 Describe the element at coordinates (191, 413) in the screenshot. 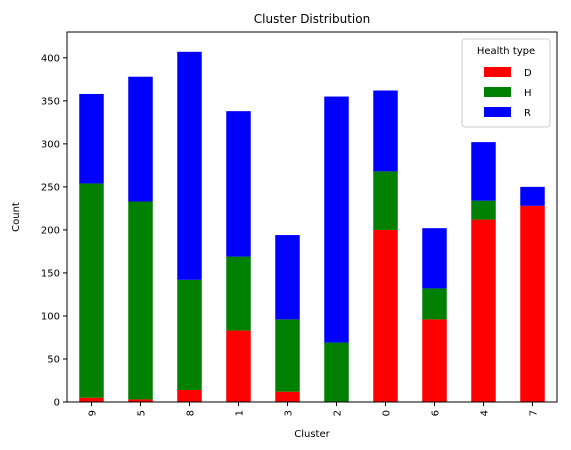

I see `x-tick-label: 8` at that location.